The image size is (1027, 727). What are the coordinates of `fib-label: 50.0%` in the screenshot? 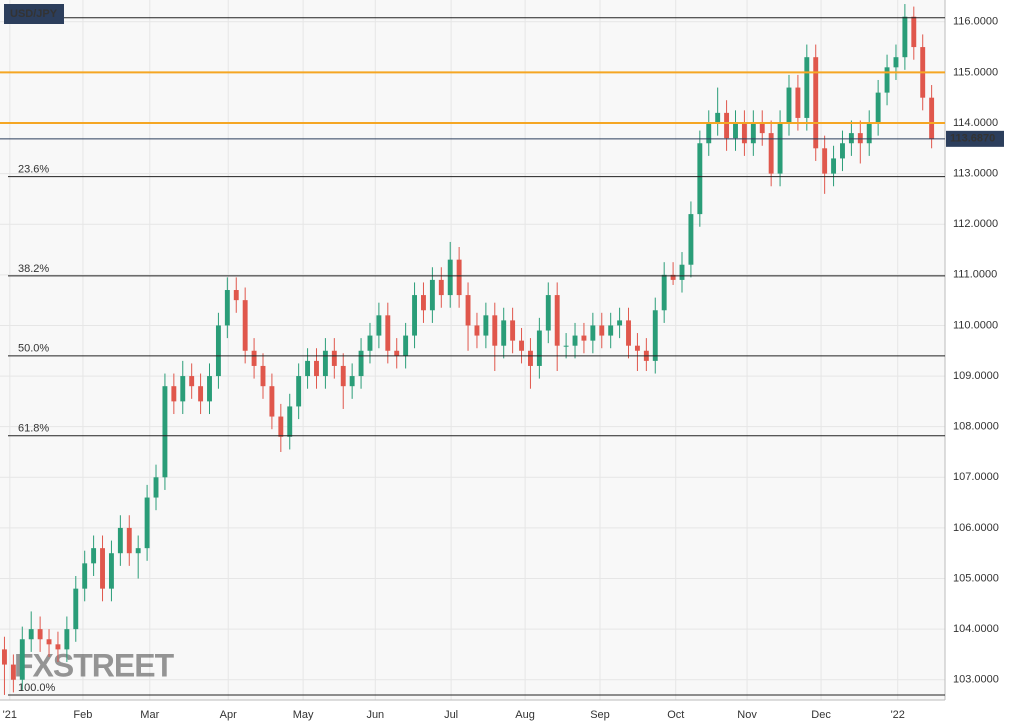 It's located at (33, 349).